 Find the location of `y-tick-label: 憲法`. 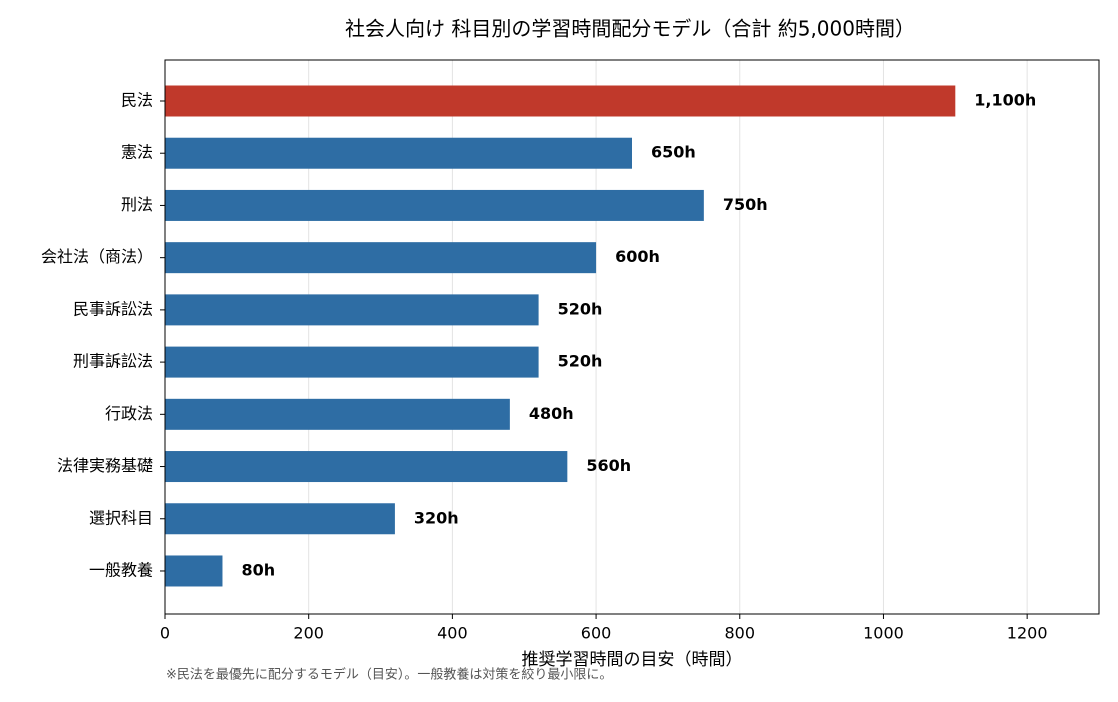

y-tick-label: 憲法 is located at coordinates (137, 152).